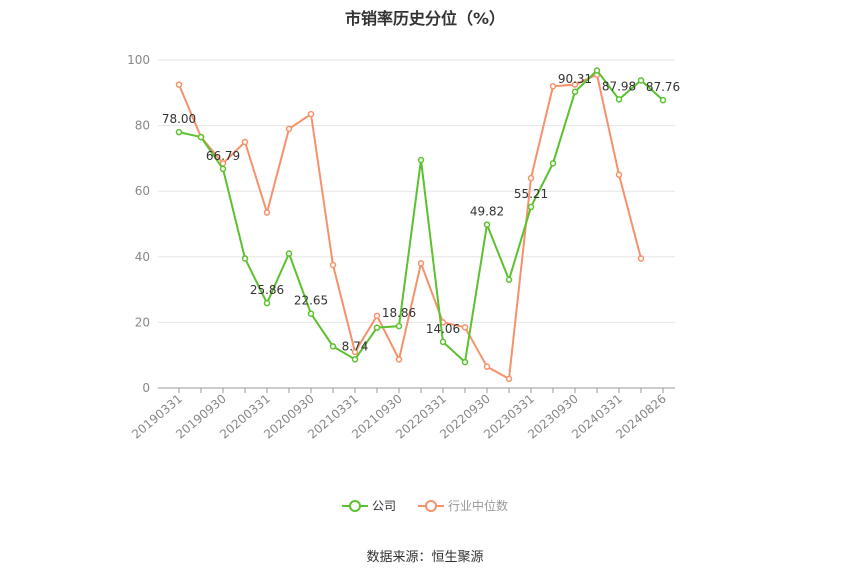 This screenshot has height=575, width=850. Describe the element at coordinates (138, 224) in the screenshot. I see `y-axis: 0 20 40 60 80 100` at that location.